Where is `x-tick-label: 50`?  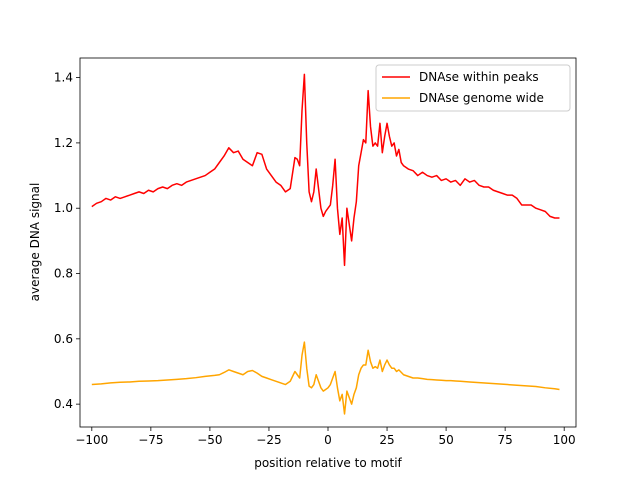 x-tick-label: 50 is located at coordinates (445, 440).